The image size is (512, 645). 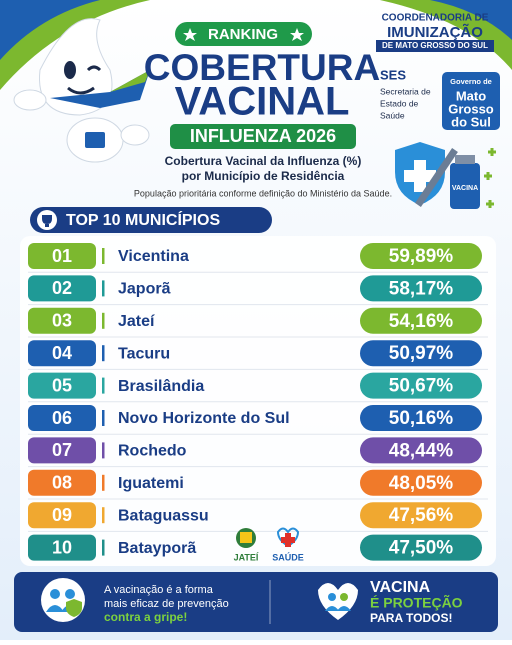 I want to click on footer-text: É PROTEÇÃO, so click(x=416, y=602).